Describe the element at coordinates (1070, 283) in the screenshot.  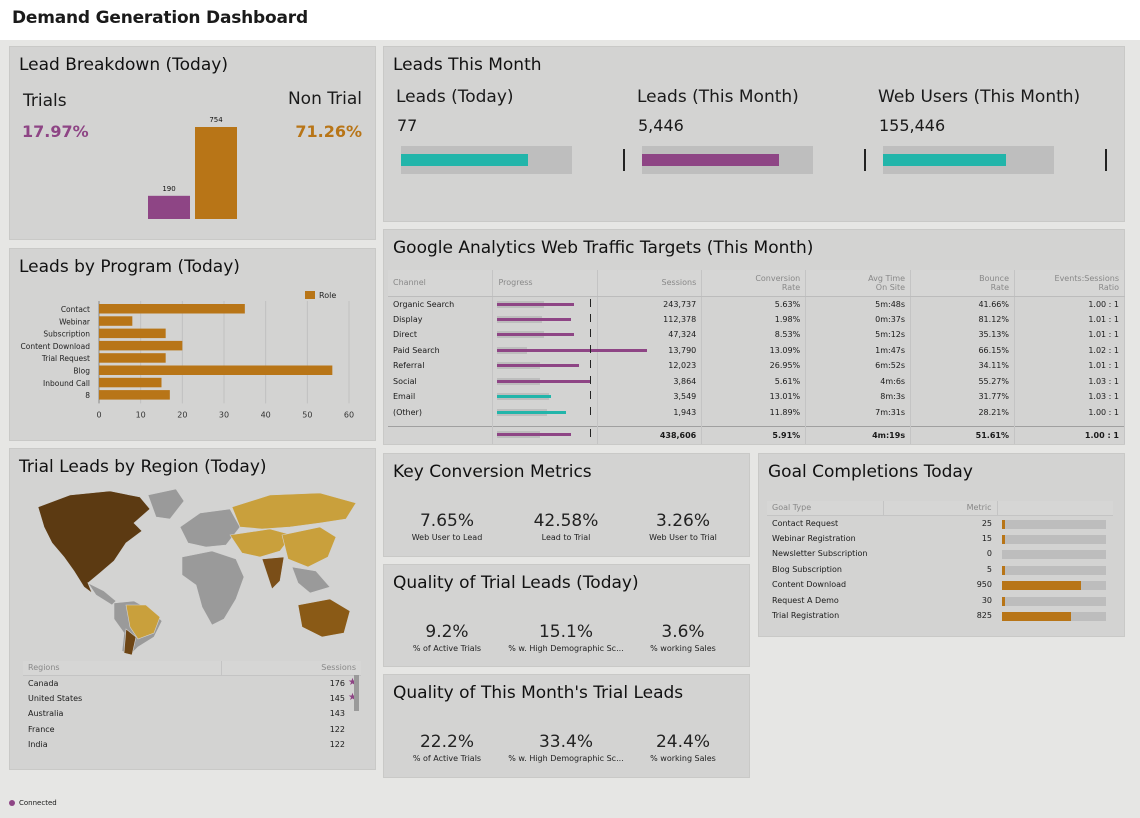
I see `ga-col-header: Events:Sessions Ratio` at that location.